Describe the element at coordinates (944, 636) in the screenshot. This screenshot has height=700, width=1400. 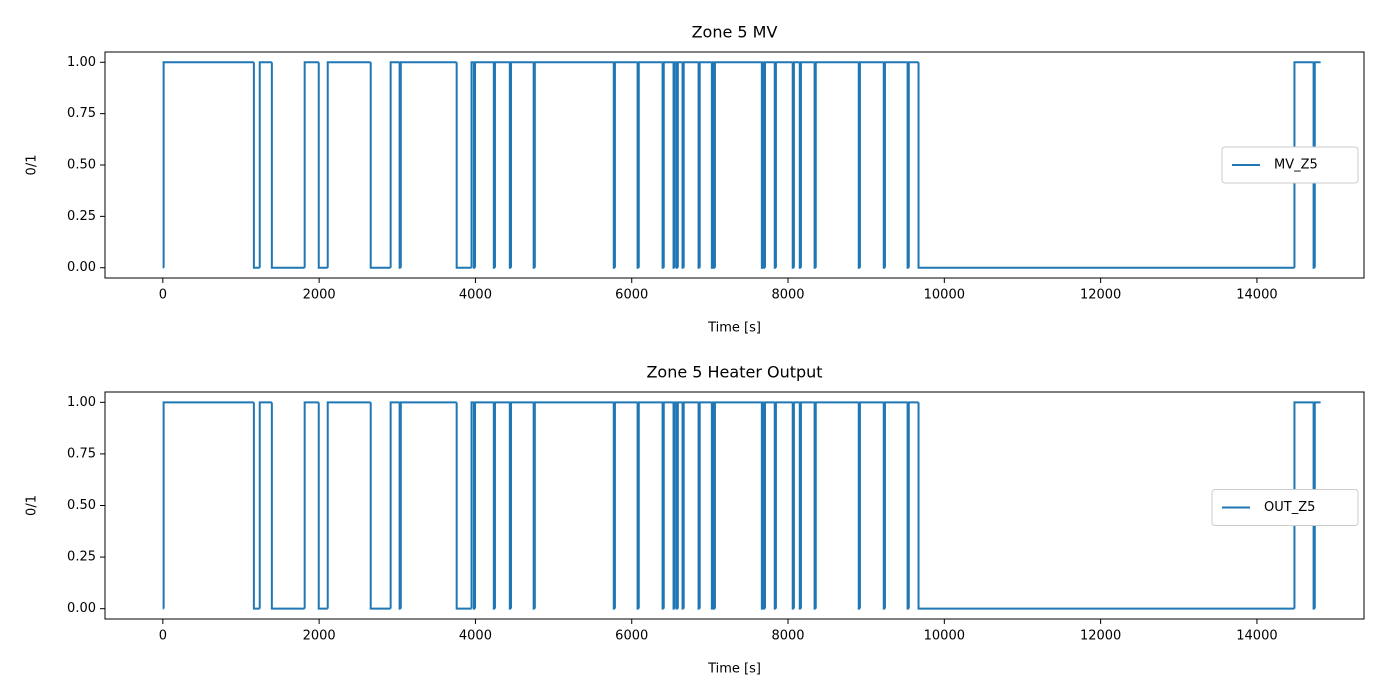
I see `x-tick-label: 10000` at that location.